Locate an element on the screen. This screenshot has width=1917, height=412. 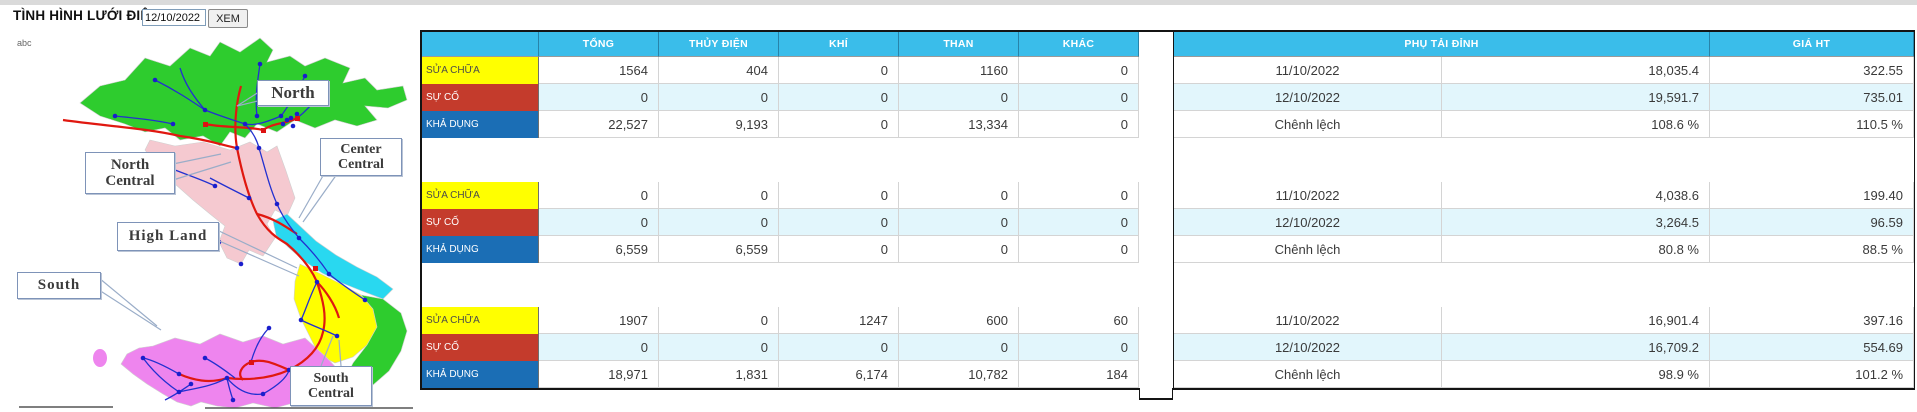
map-label-center-central: Center Central is located at coordinates (361, 157).